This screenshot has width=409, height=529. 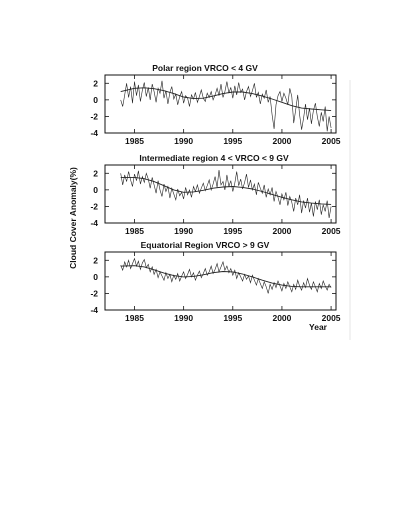 What do you see at coordinates (318, 327) in the screenshot?
I see `x-axis-label: Year` at bounding box center [318, 327].